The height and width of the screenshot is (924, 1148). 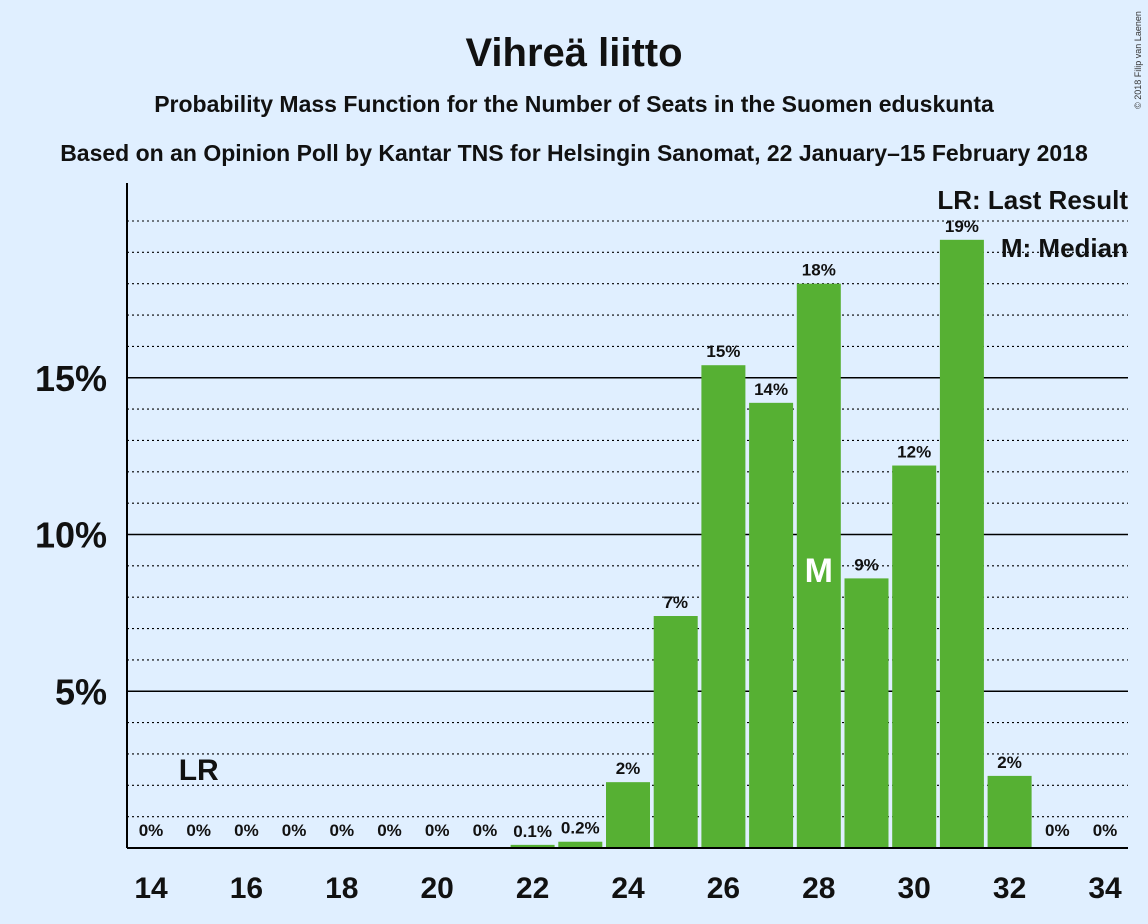 I want to click on y-axis-ticks: 5% 10% 15%, so click(x=71, y=535).